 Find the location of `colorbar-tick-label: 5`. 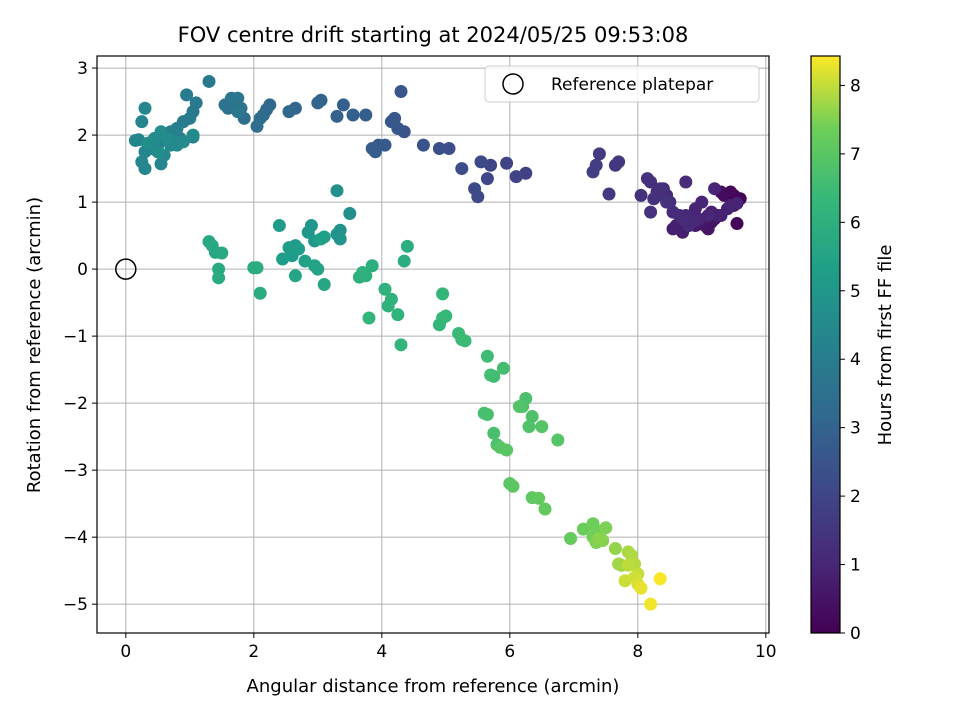

colorbar-tick-label: 5 is located at coordinates (855, 292).